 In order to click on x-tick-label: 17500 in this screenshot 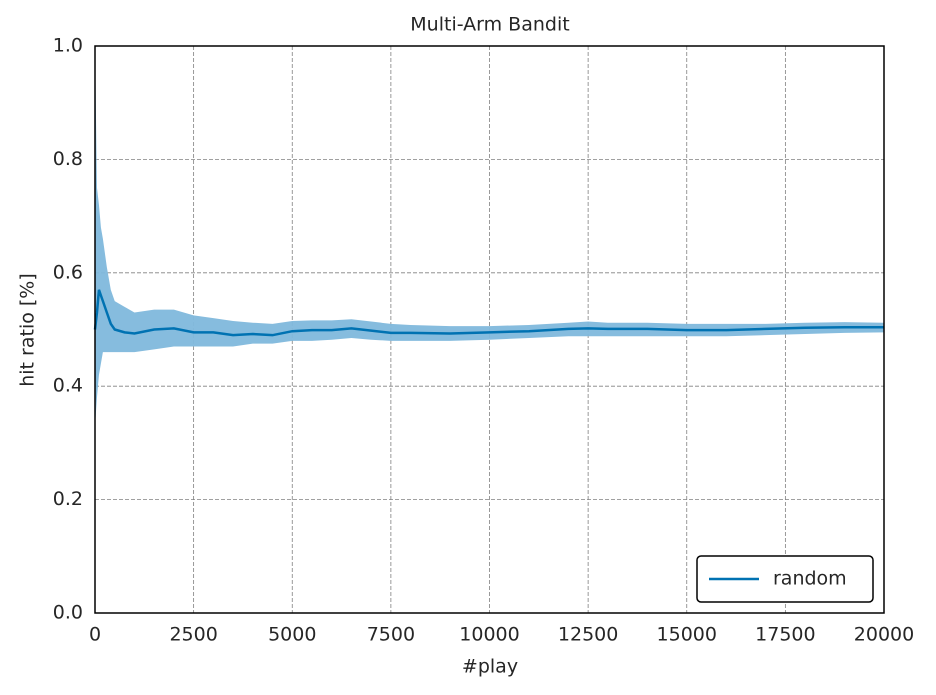, I will do `click(785, 635)`.